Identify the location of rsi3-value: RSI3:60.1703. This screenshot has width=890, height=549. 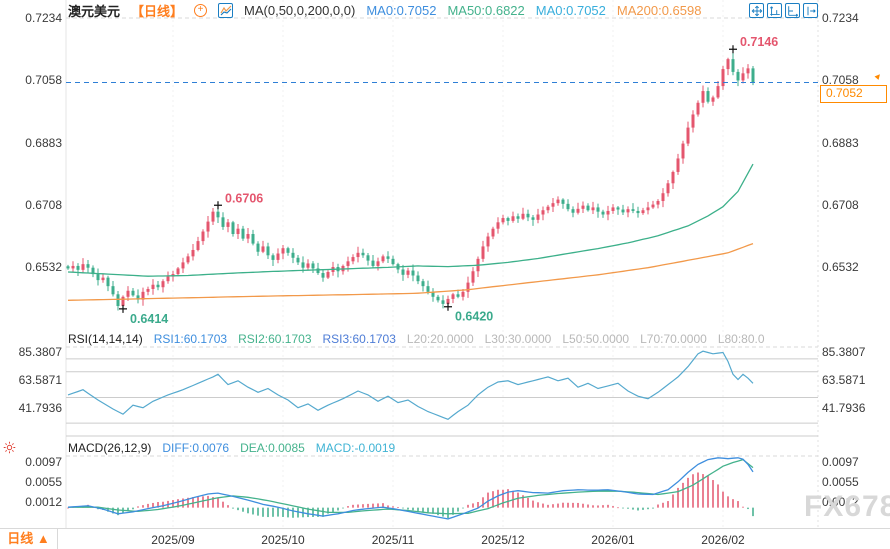
(359, 339).